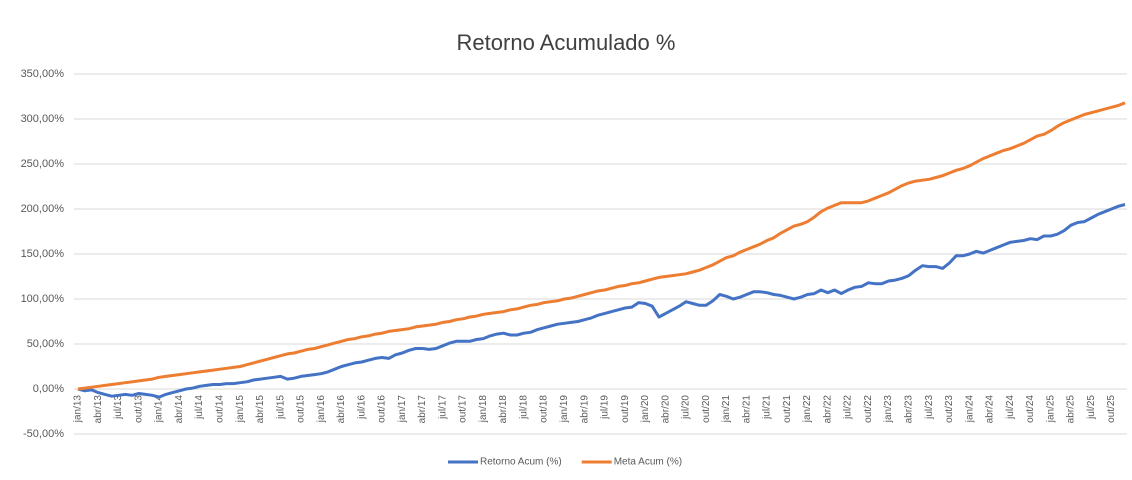  I want to click on x-tick-label: out/23, so click(949, 409).